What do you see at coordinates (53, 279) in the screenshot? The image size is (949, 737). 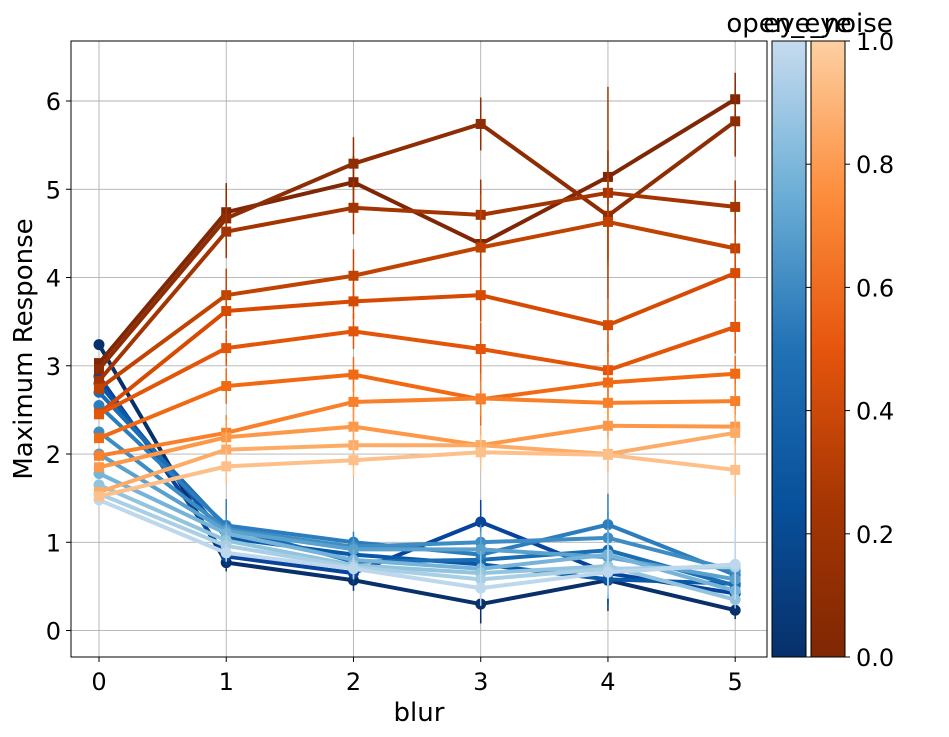 I see `y-tick-label: 4` at bounding box center [53, 279].